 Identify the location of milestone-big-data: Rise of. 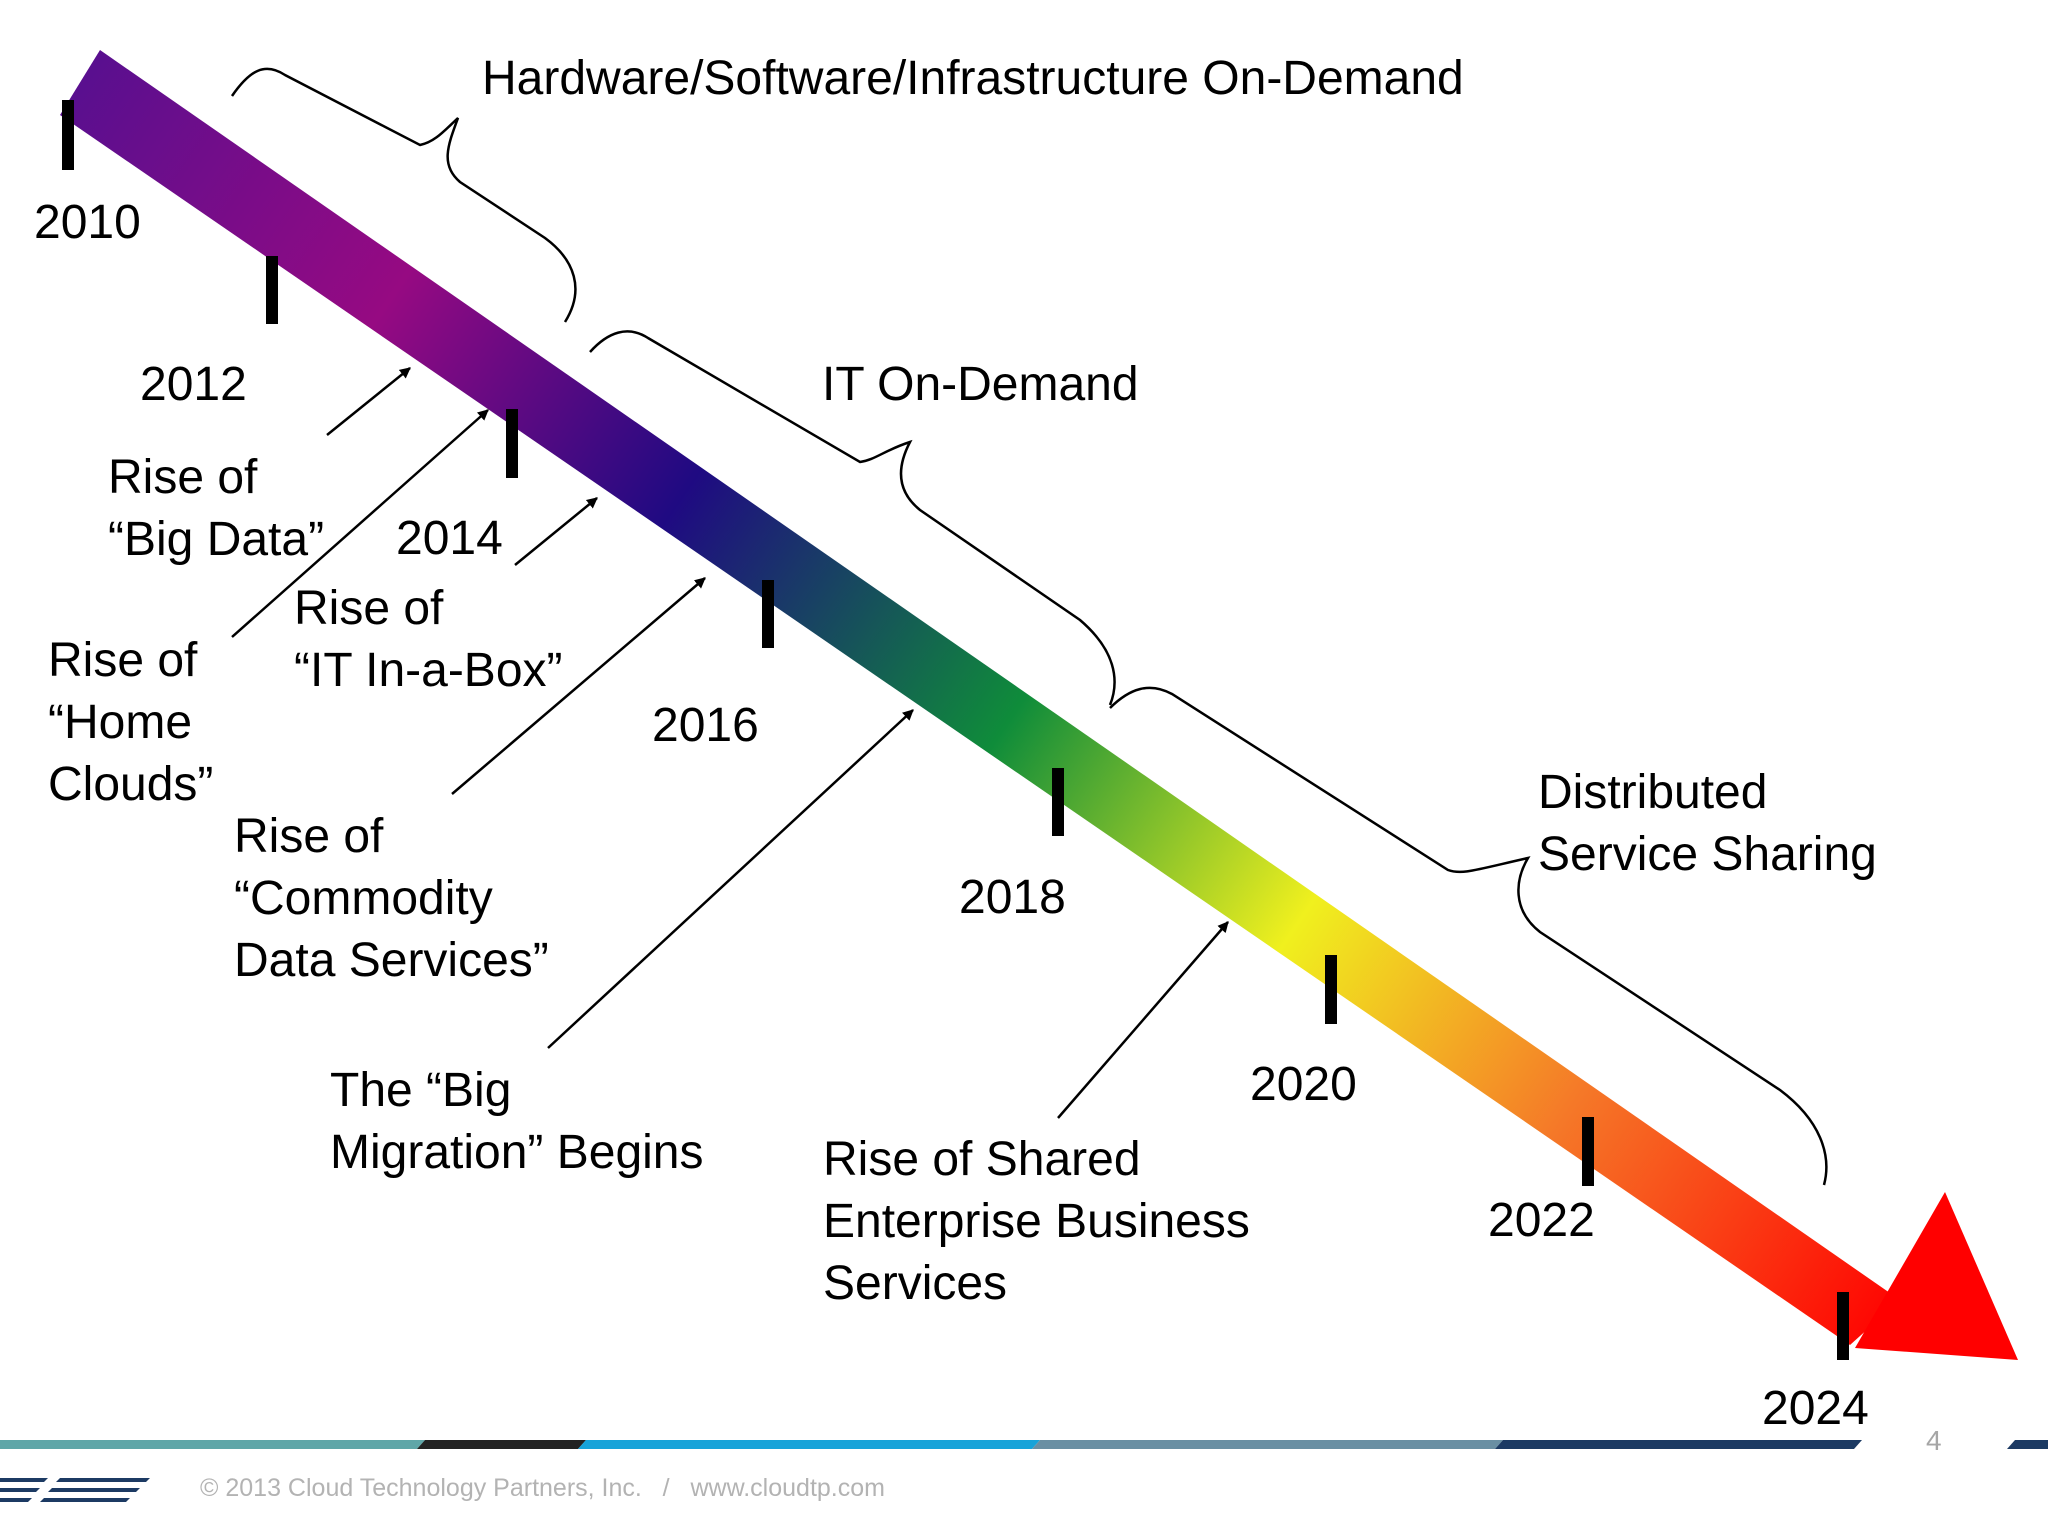
(183, 477).